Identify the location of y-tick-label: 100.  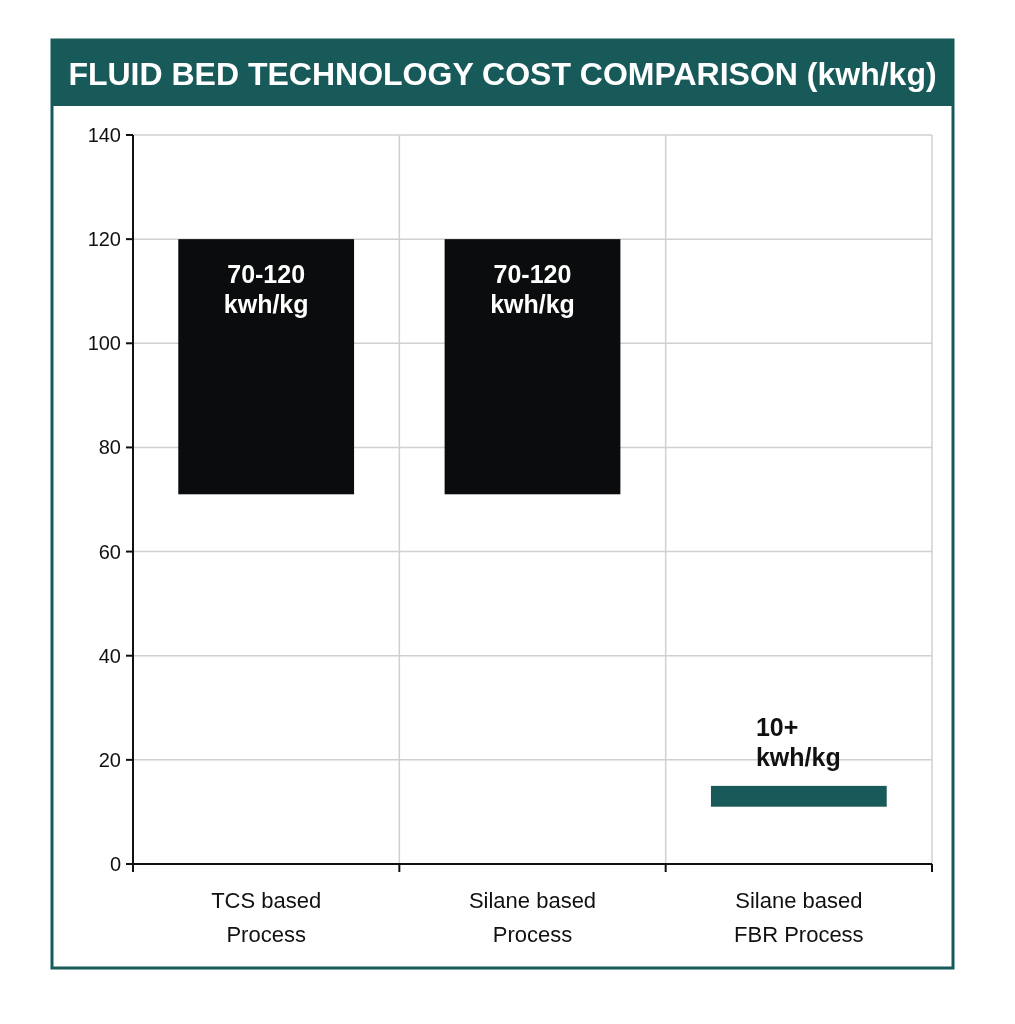
(104, 343).